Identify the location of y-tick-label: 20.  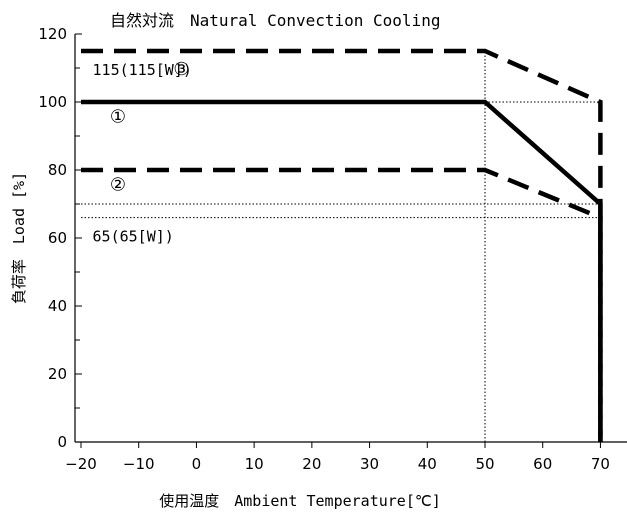
(57, 374).